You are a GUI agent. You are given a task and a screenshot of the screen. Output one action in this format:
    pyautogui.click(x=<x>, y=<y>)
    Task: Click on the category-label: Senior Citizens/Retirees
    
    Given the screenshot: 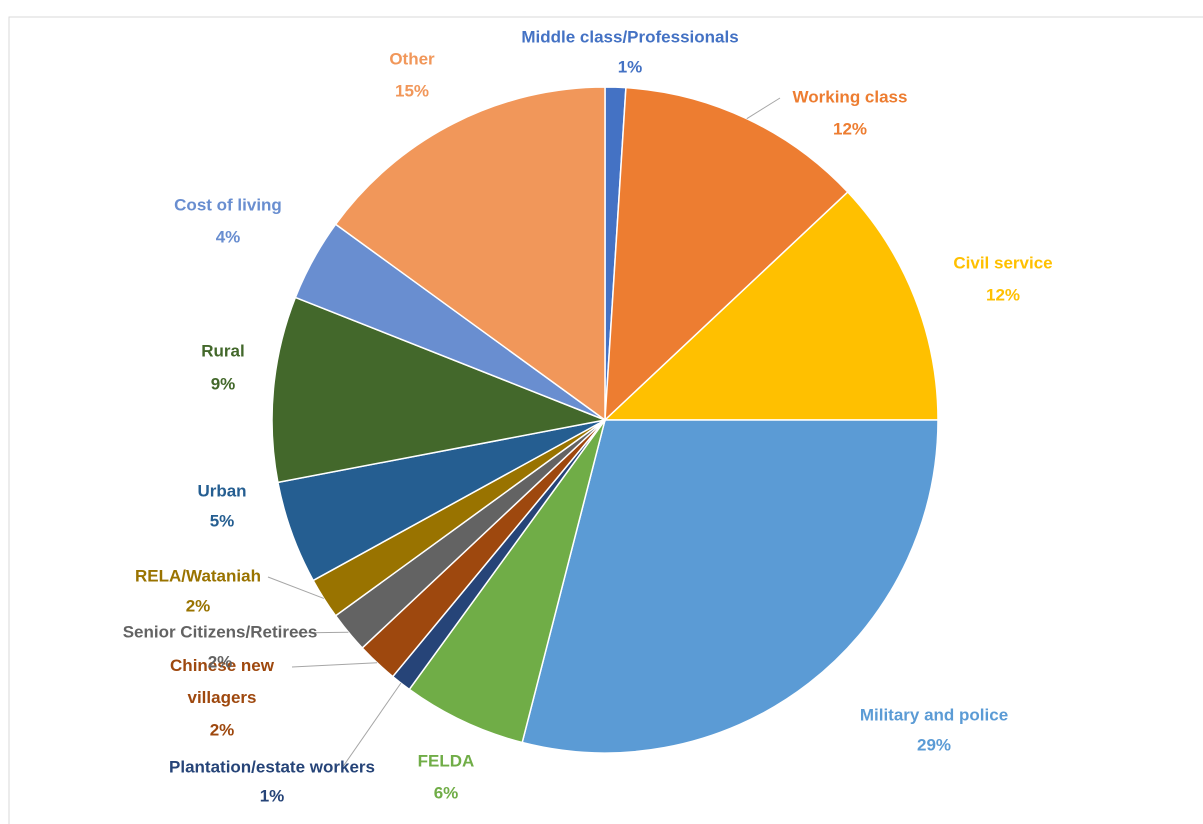 What is the action you would take?
    pyautogui.click(x=220, y=631)
    